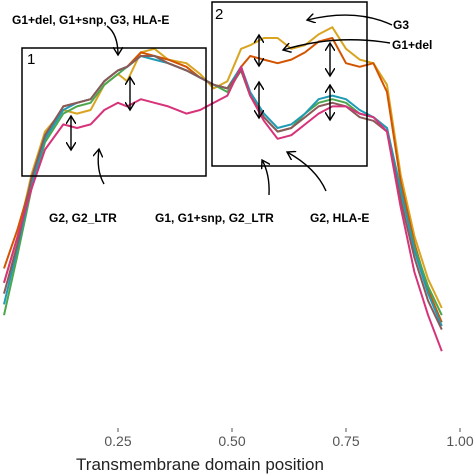 The image size is (474, 474). What do you see at coordinates (117, 441) in the screenshot?
I see `x-tick-label-1: 0.25` at bounding box center [117, 441].